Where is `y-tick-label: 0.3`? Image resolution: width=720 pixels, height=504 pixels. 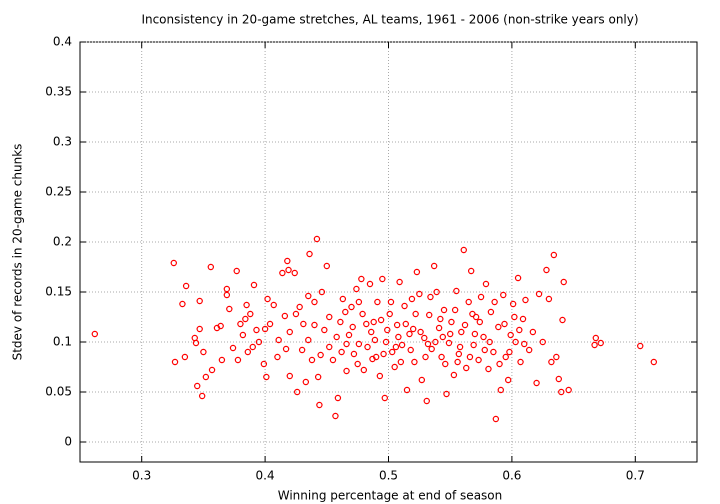
y-tick-label: 0.3 is located at coordinates (62, 142).